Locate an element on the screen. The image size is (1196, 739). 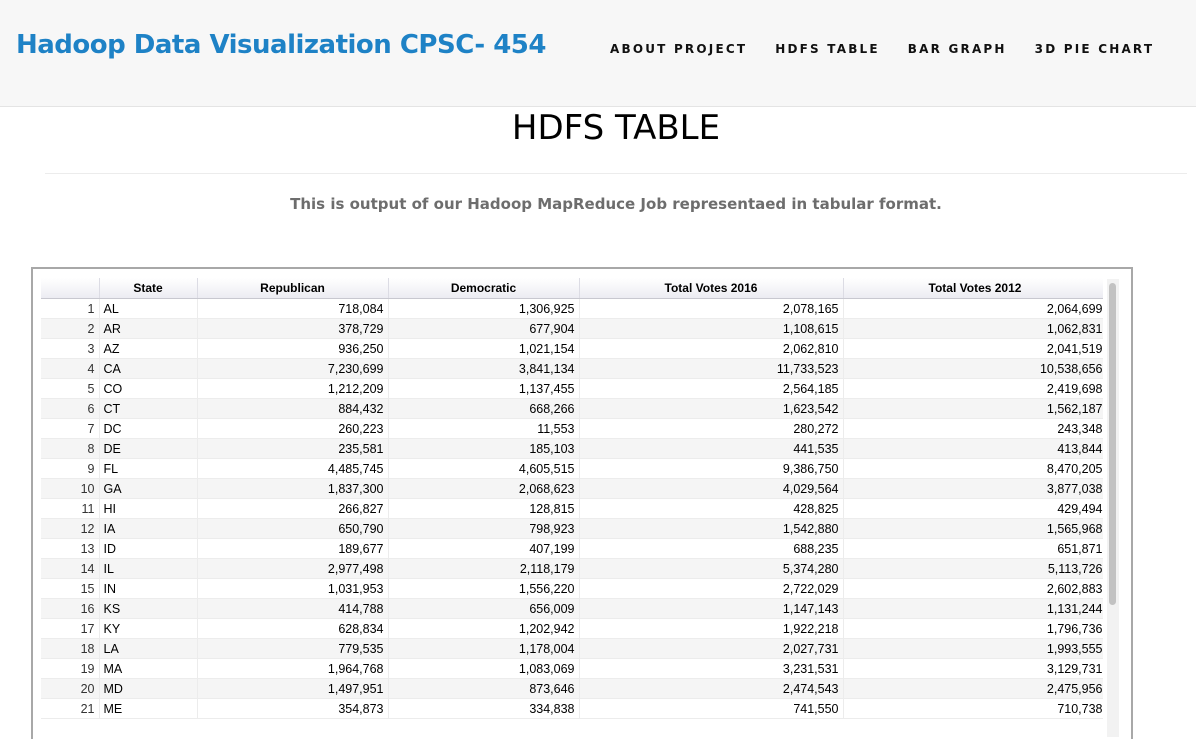
state-cell: AZ is located at coordinates (148, 348).